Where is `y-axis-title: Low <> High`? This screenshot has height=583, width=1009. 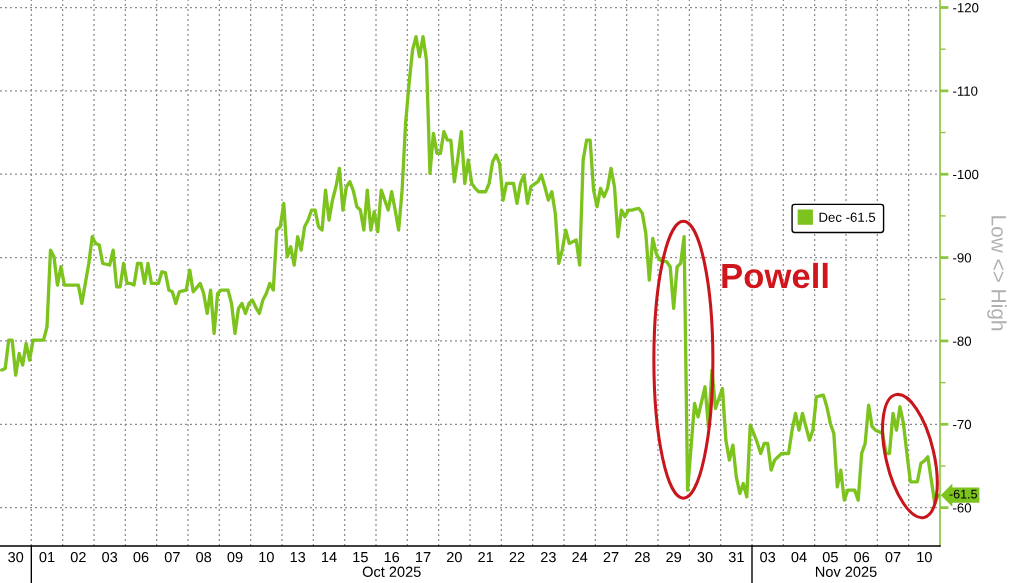
y-axis-title: Low <> High is located at coordinates (997, 273).